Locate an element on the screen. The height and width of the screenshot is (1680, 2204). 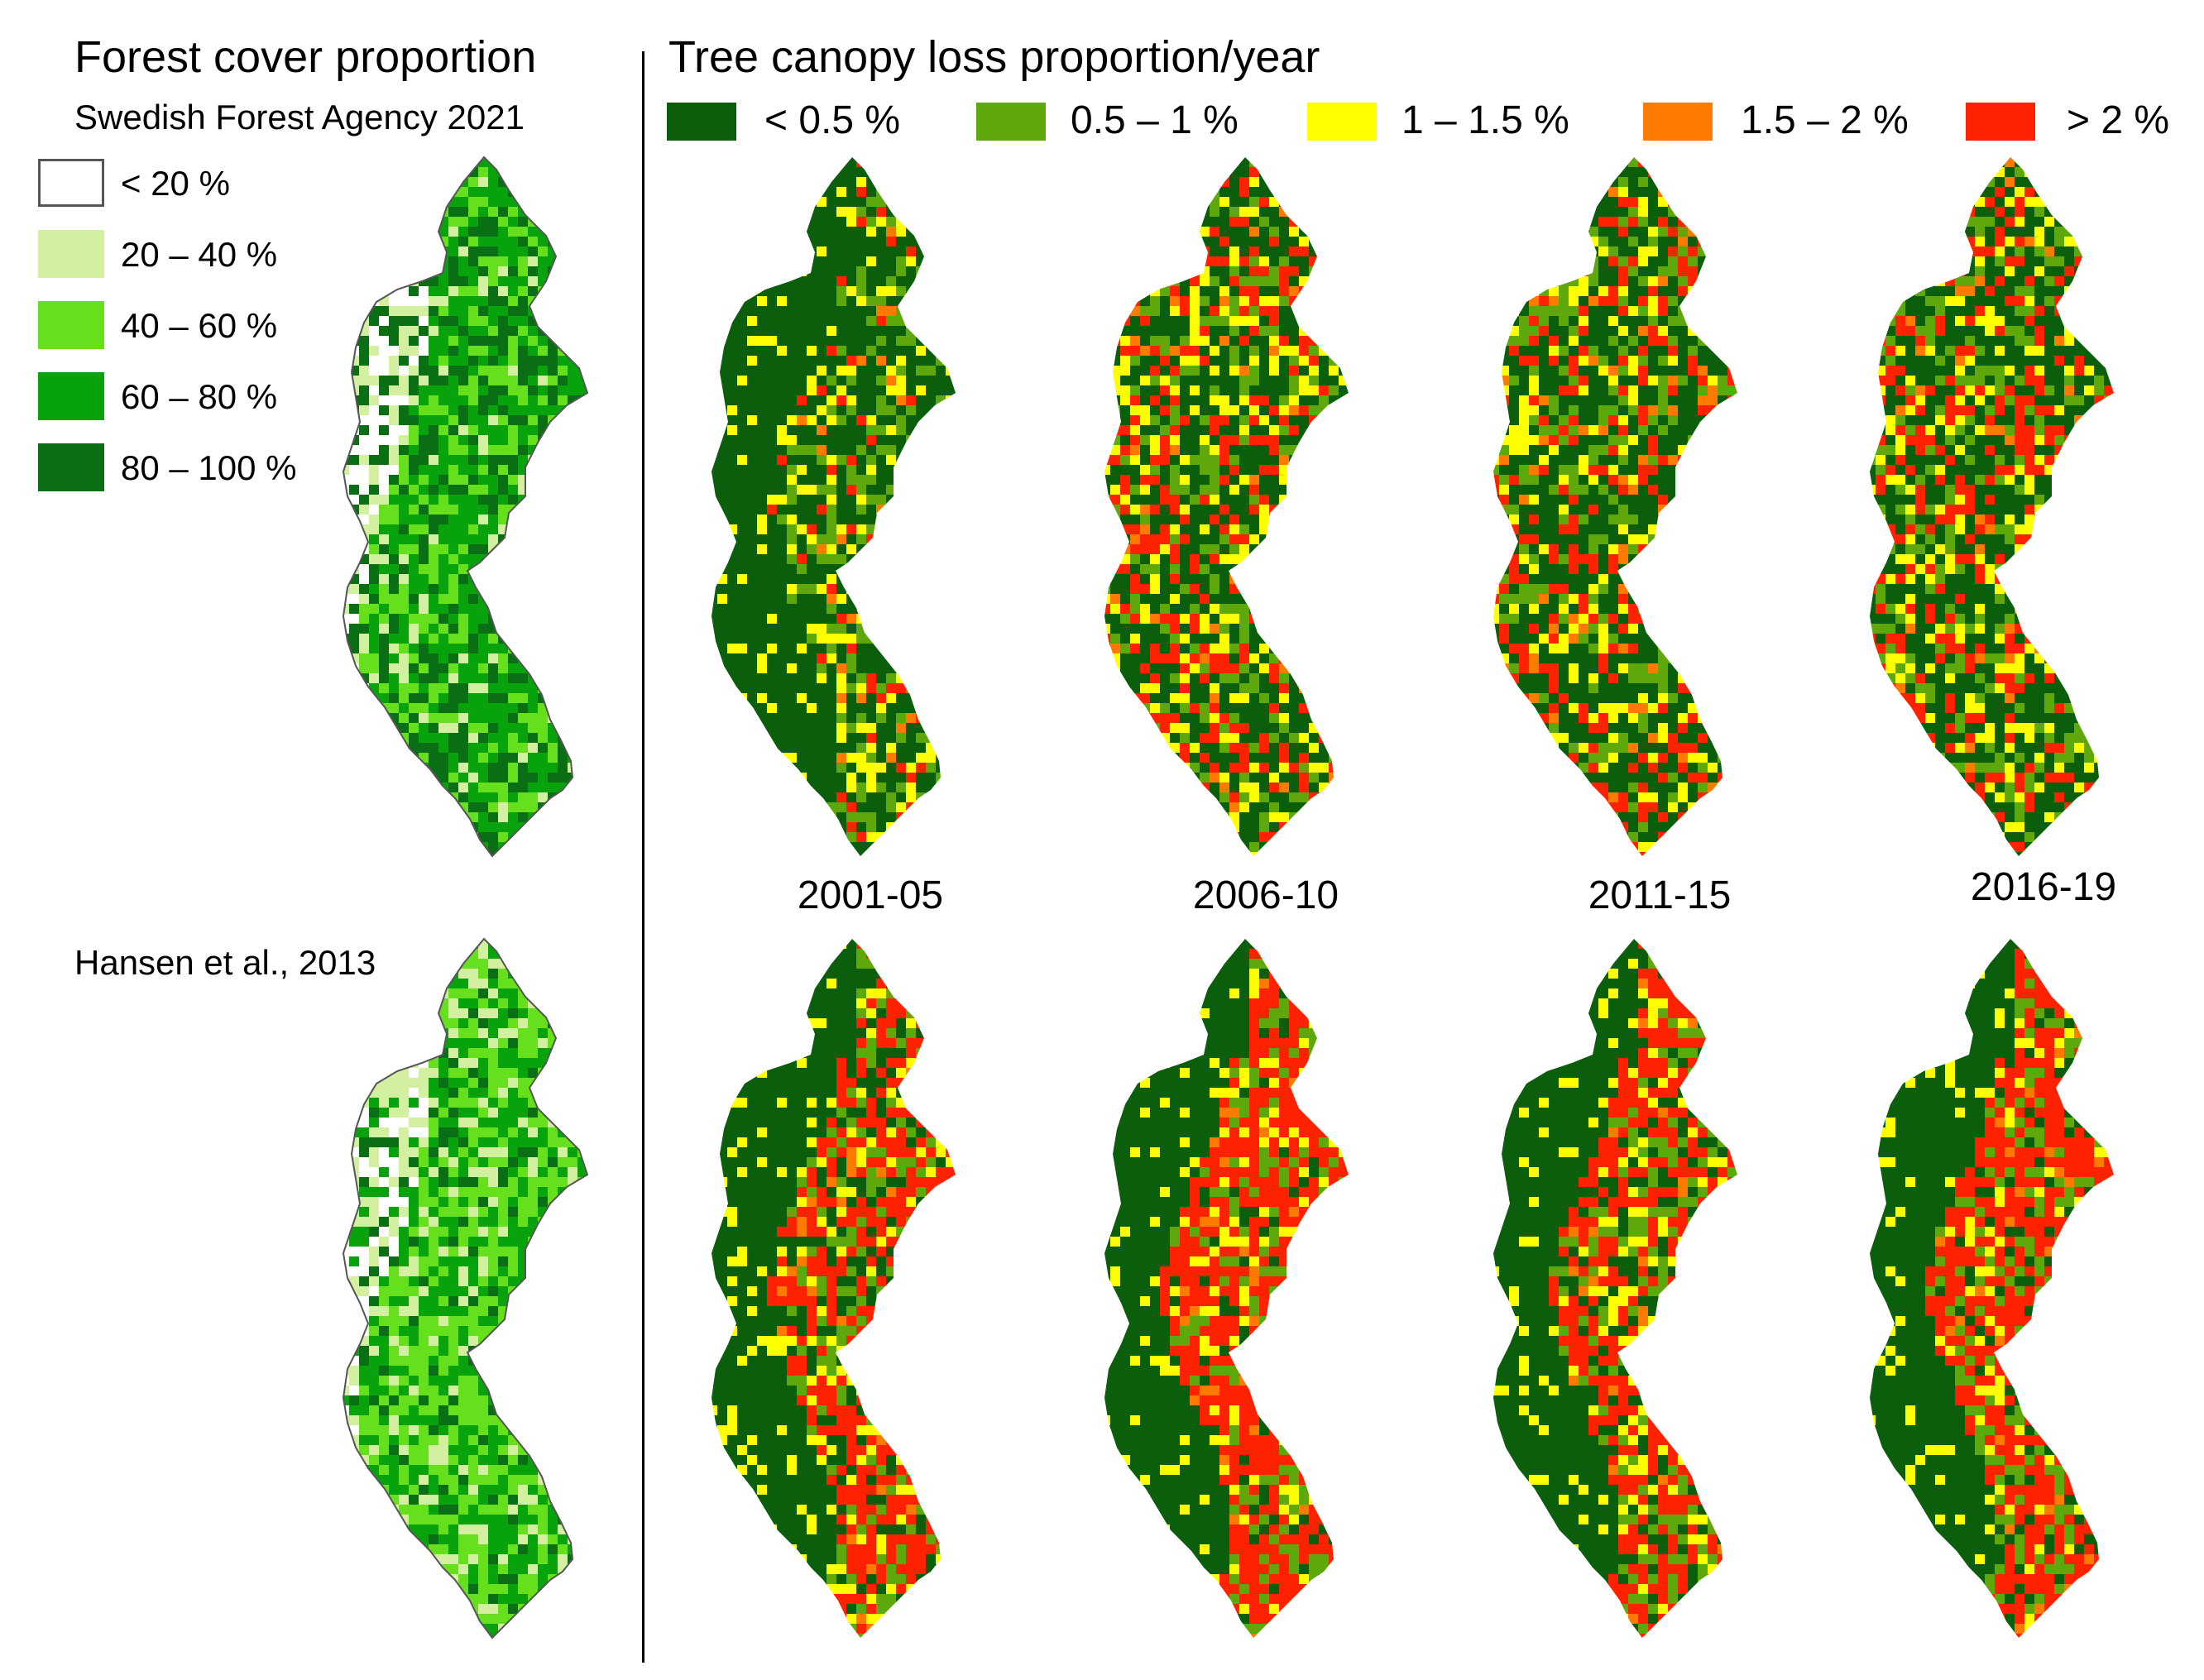
forest-cover-map-swedish-agency is located at coordinates (465, 507).